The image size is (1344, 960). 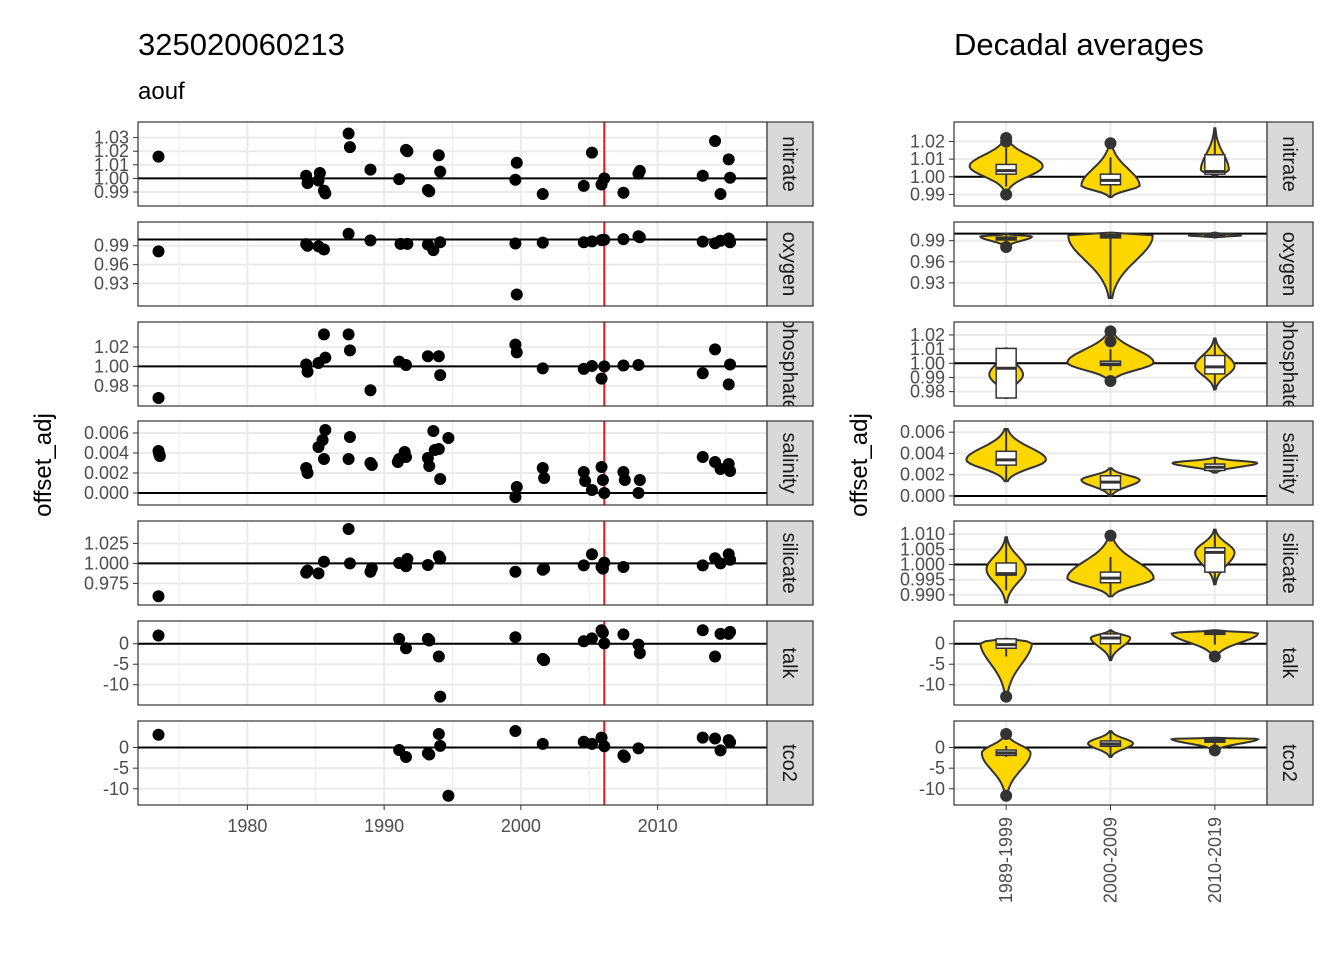 I want to click on violin-panel-oxygen: 0.930.960.99 oxygen, so click(x=1112, y=264).